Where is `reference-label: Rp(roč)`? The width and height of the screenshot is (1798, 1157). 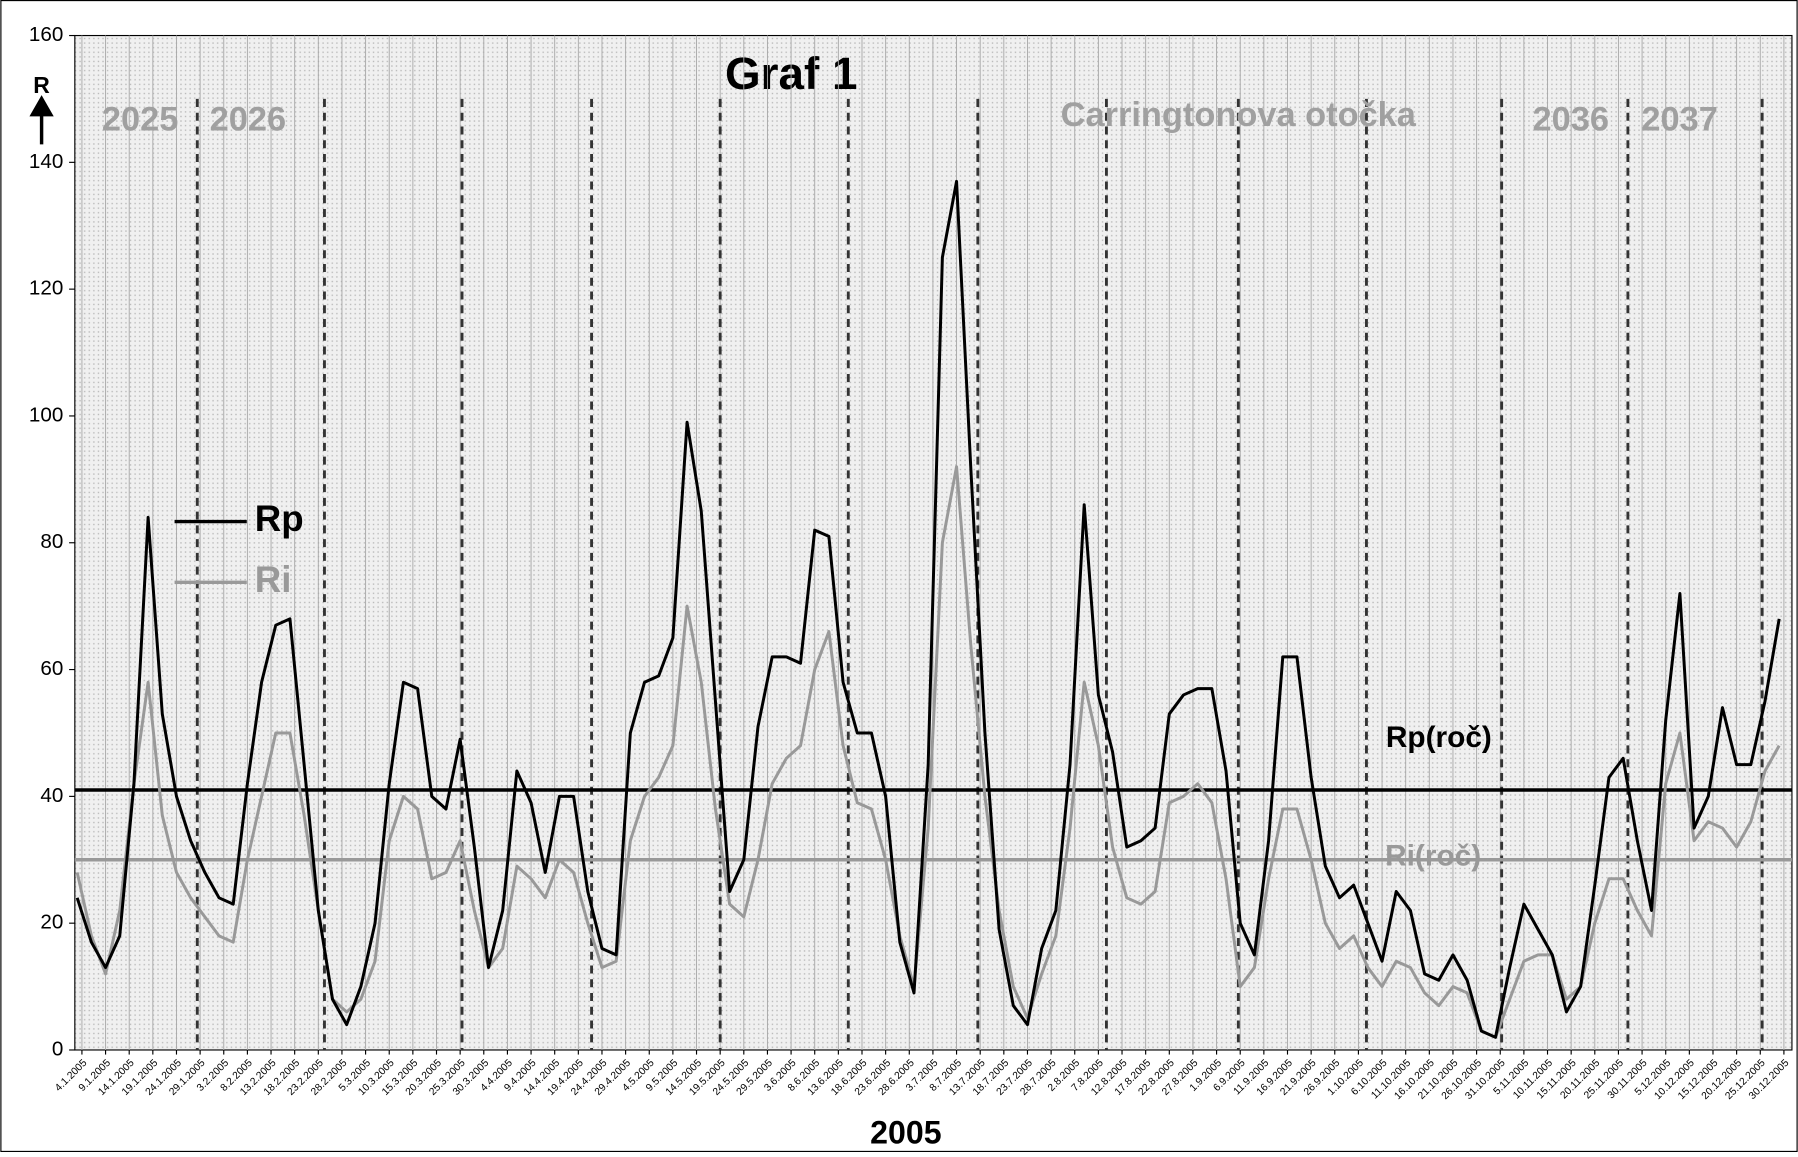
reference-label: Rp(roč) is located at coordinates (1439, 737).